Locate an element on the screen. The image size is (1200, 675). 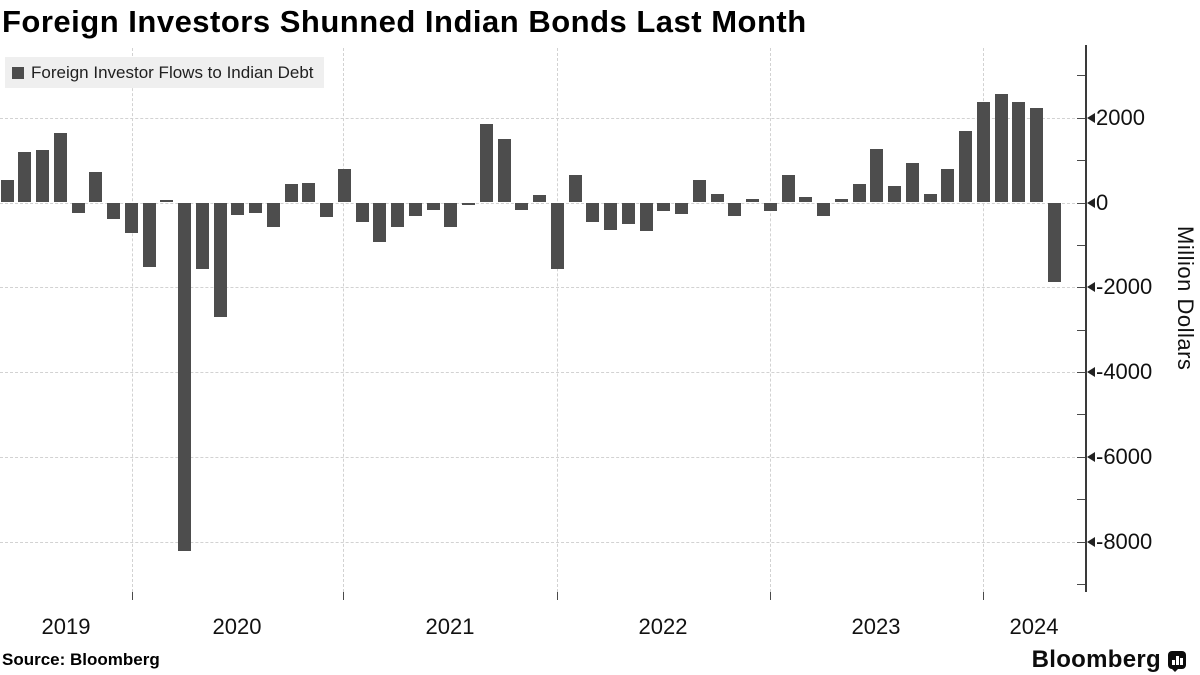
y-tick-value: -4000 is located at coordinates (1124, 371).